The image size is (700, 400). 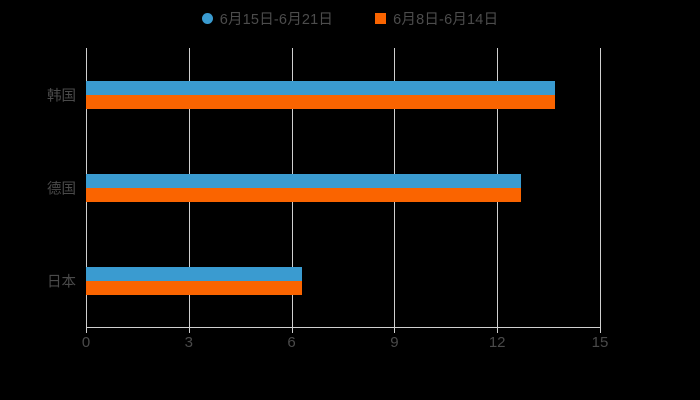 What do you see at coordinates (350, 18) in the screenshot?
I see `chart-legend: 6月15日-6月21日 6月8日-6月14日` at bounding box center [350, 18].